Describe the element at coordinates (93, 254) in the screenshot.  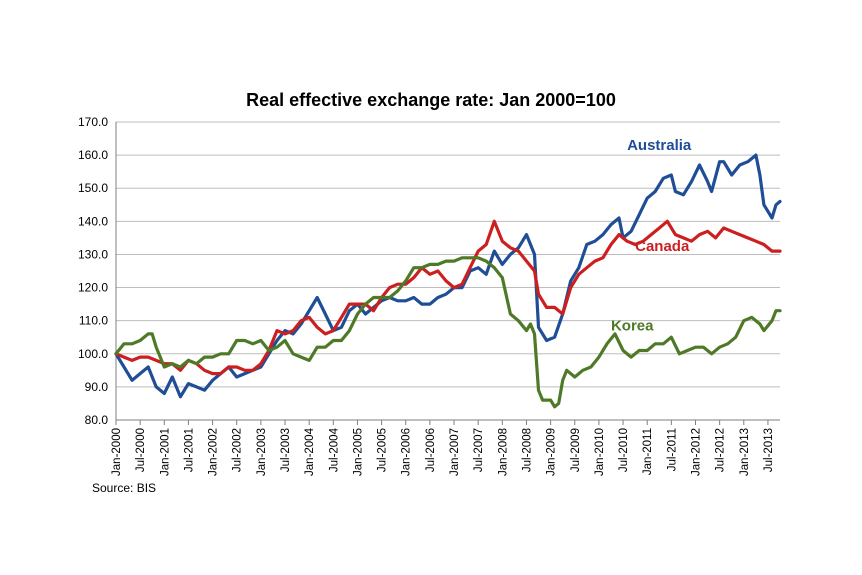
I see `y-tick-label: 130.0` at that location.